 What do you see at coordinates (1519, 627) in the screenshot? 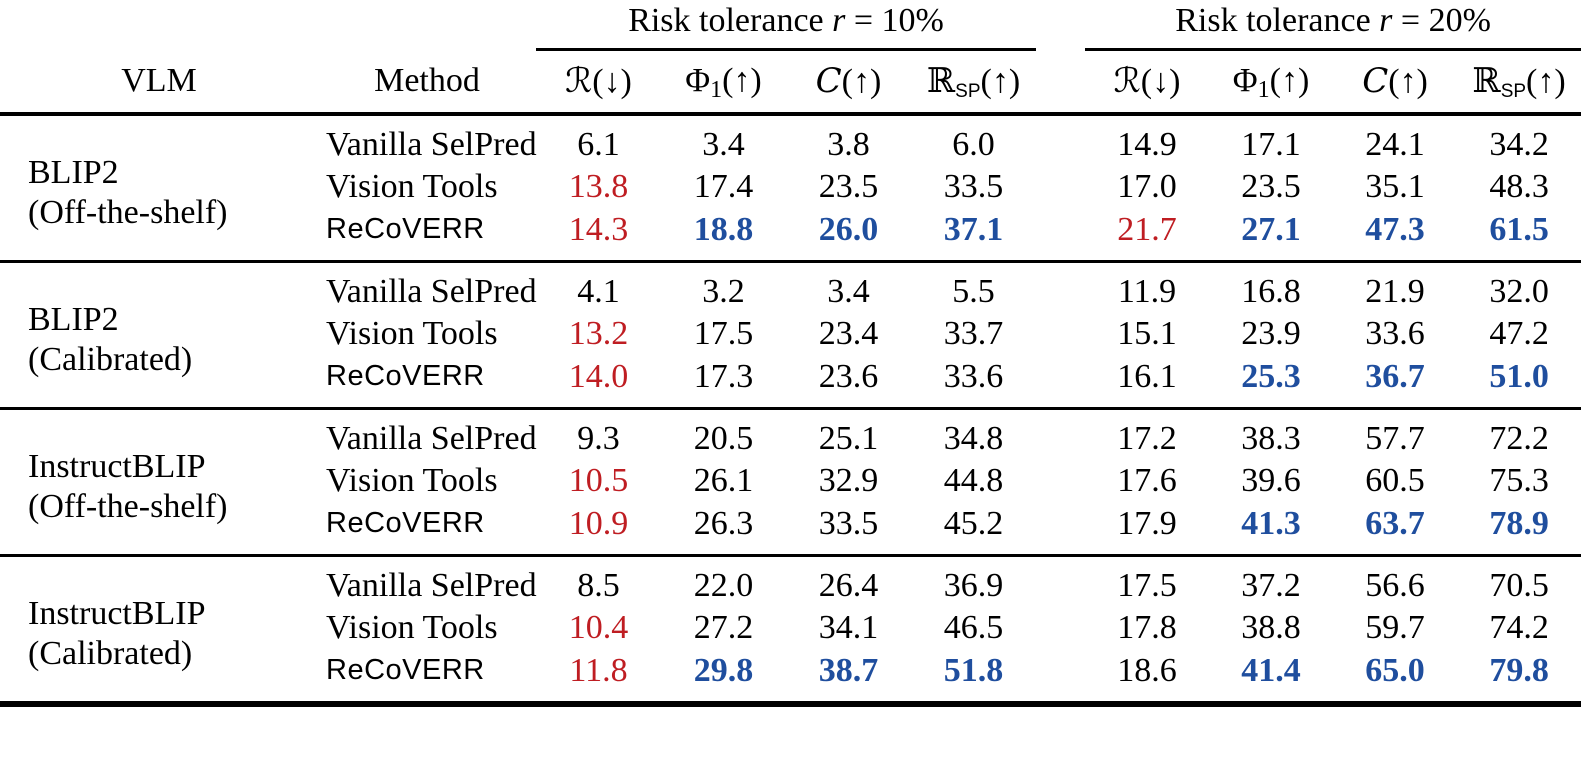
I see `metric-value-cell: 74.2` at bounding box center [1519, 627].